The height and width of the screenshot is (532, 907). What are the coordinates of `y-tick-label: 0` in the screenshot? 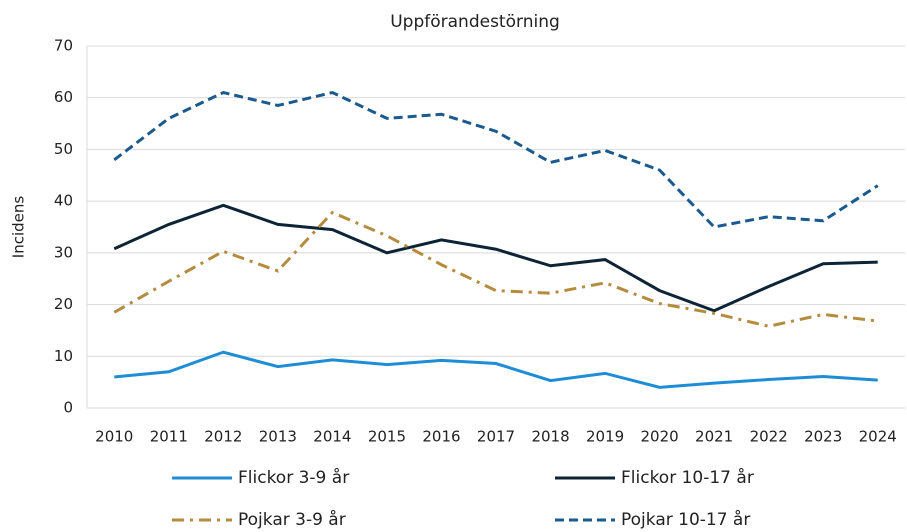 It's located at (68, 408).